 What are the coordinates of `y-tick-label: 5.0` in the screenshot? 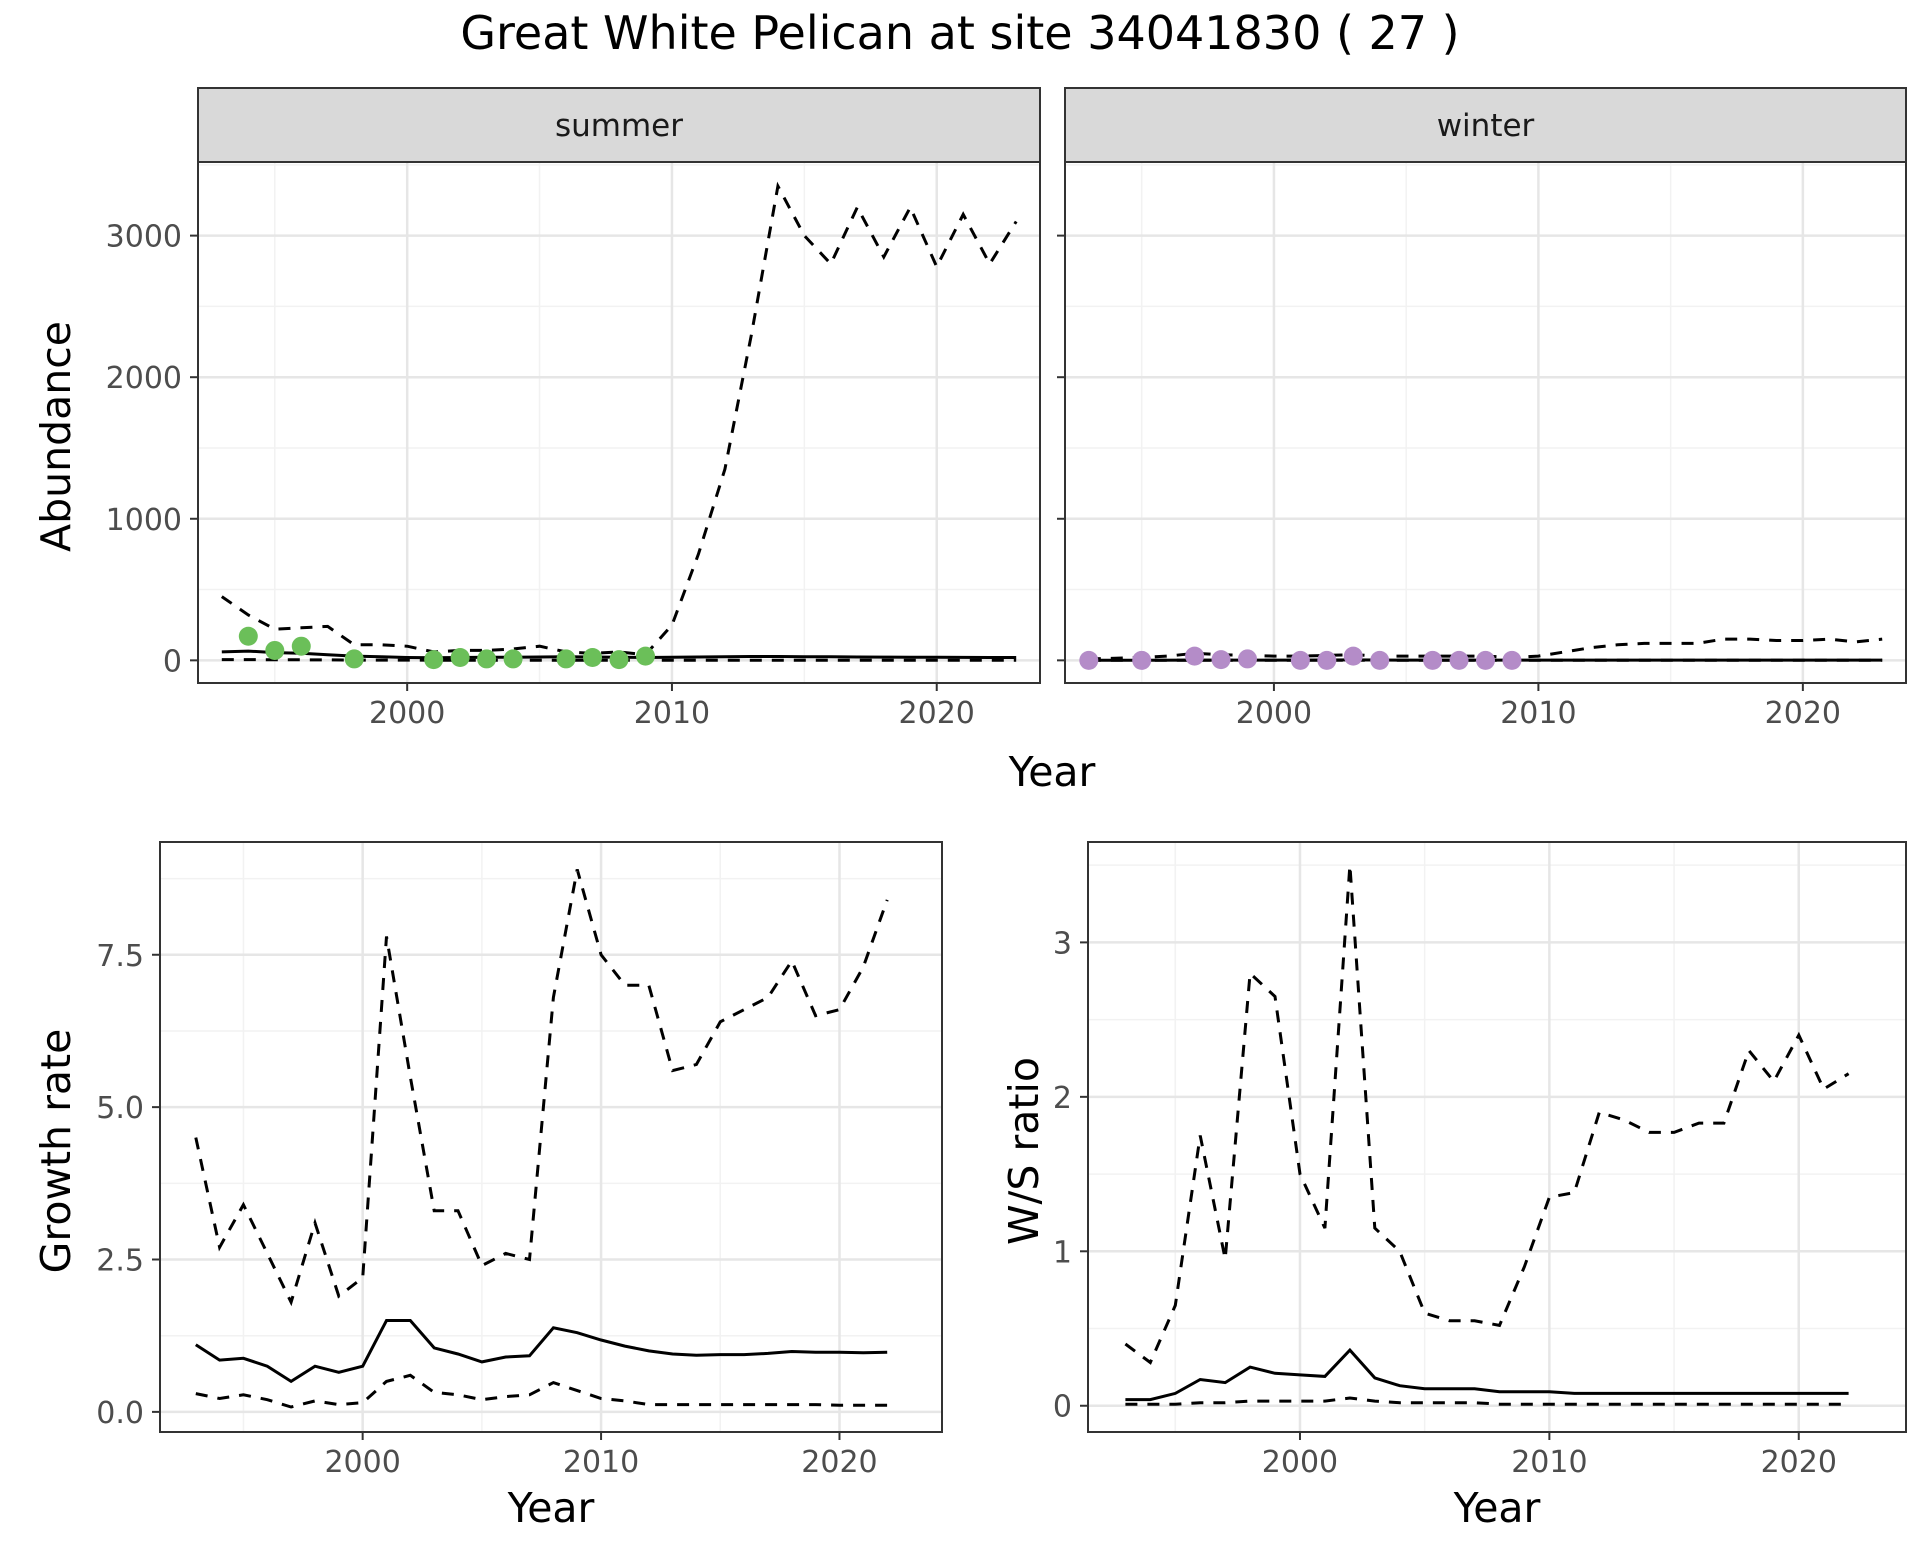 It's located at (120, 1108).